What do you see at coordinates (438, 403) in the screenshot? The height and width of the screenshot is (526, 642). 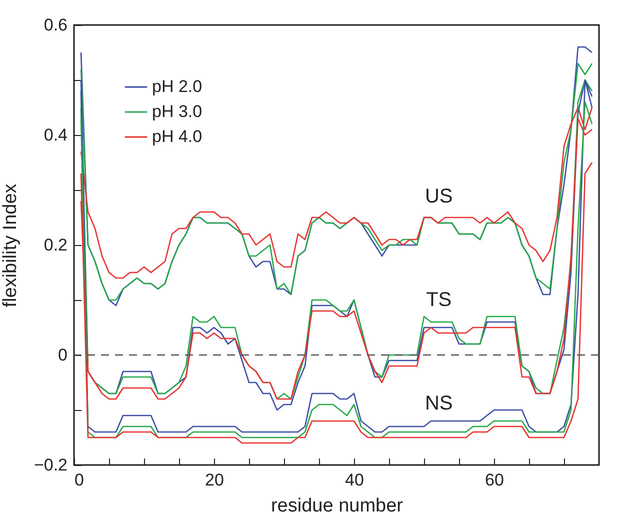 I see `annotation: NS` at bounding box center [438, 403].